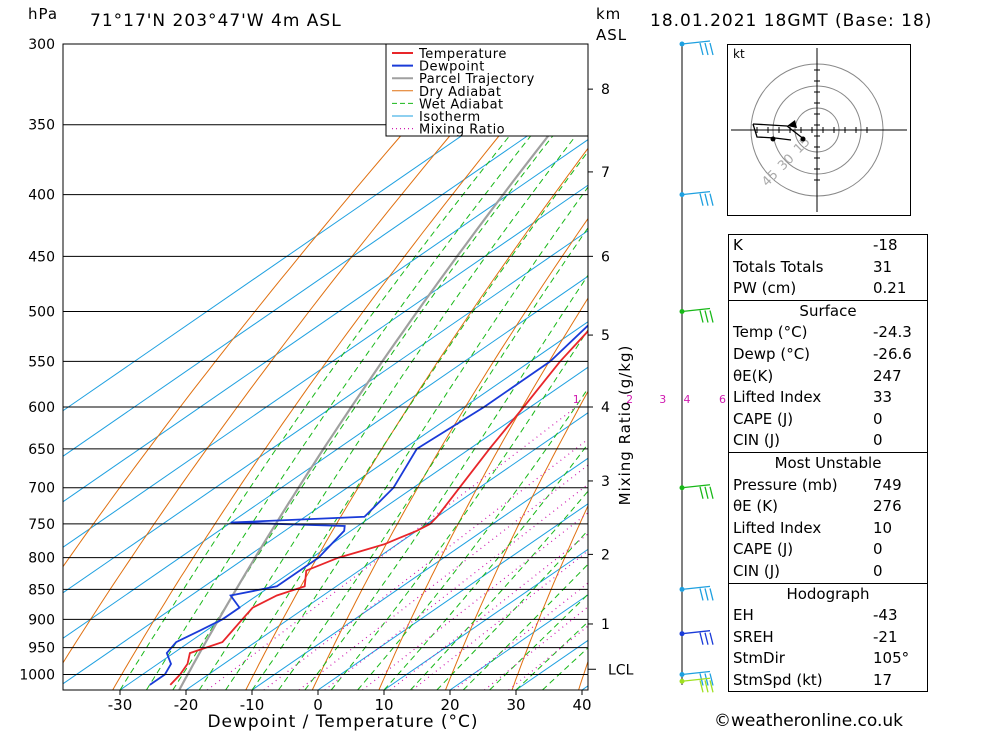 Image resolution: width=1000 pixels, height=733 pixels. I want to click on surface-cape-row: CAPE (J) 0, so click(808, 418).